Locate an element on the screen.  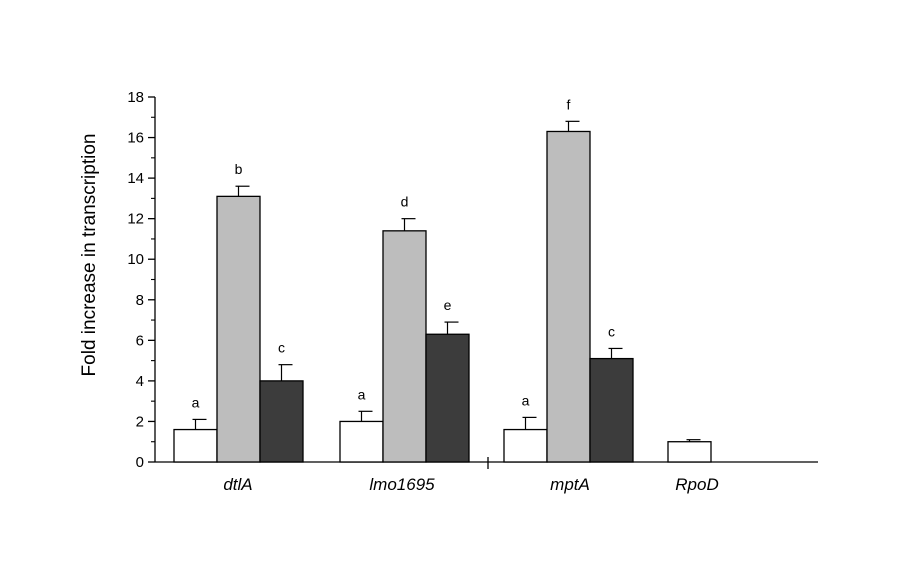
y-tick-label: 16 is located at coordinates (135, 138).